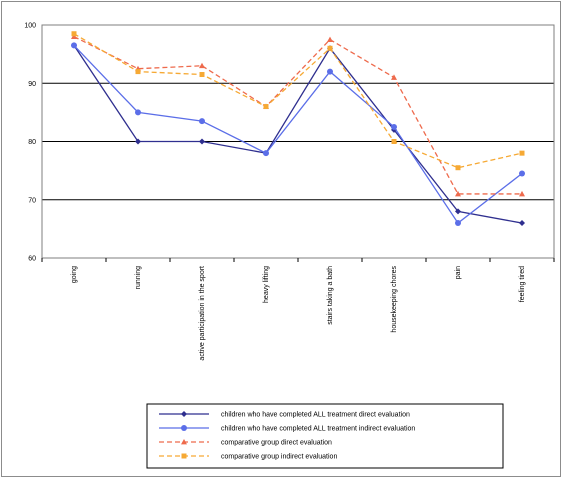 The image size is (565, 480). What do you see at coordinates (458, 272) in the screenshot?
I see `x-category-label: pain` at bounding box center [458, 272].